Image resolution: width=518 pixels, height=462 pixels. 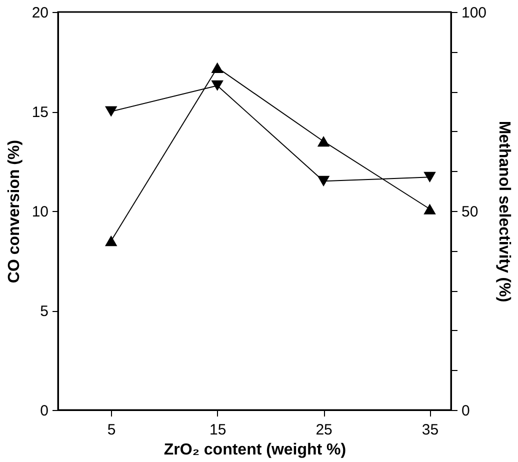 What do you see at coordinates (474, 13) in the screenshot?
I see `y2-tick-label: 100` at bounding box center [474, 13].